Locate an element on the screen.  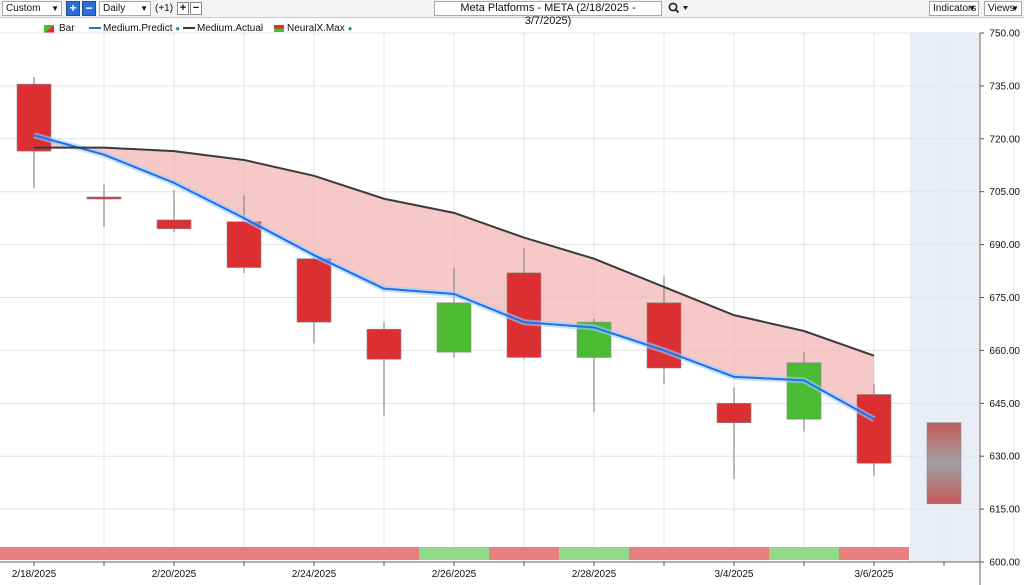
search-button is located at coordinates (679, 8).